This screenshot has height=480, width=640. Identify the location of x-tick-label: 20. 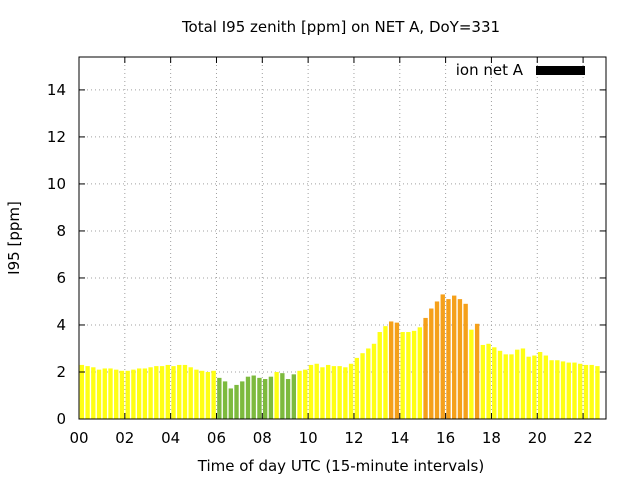
(537, 438).